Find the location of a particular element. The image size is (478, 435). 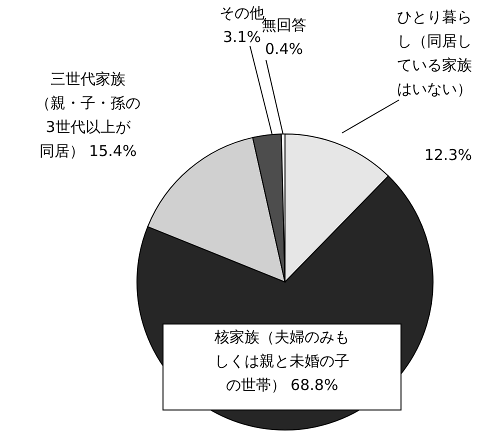

slice-label: その他 is located at coordinates (242, 13).